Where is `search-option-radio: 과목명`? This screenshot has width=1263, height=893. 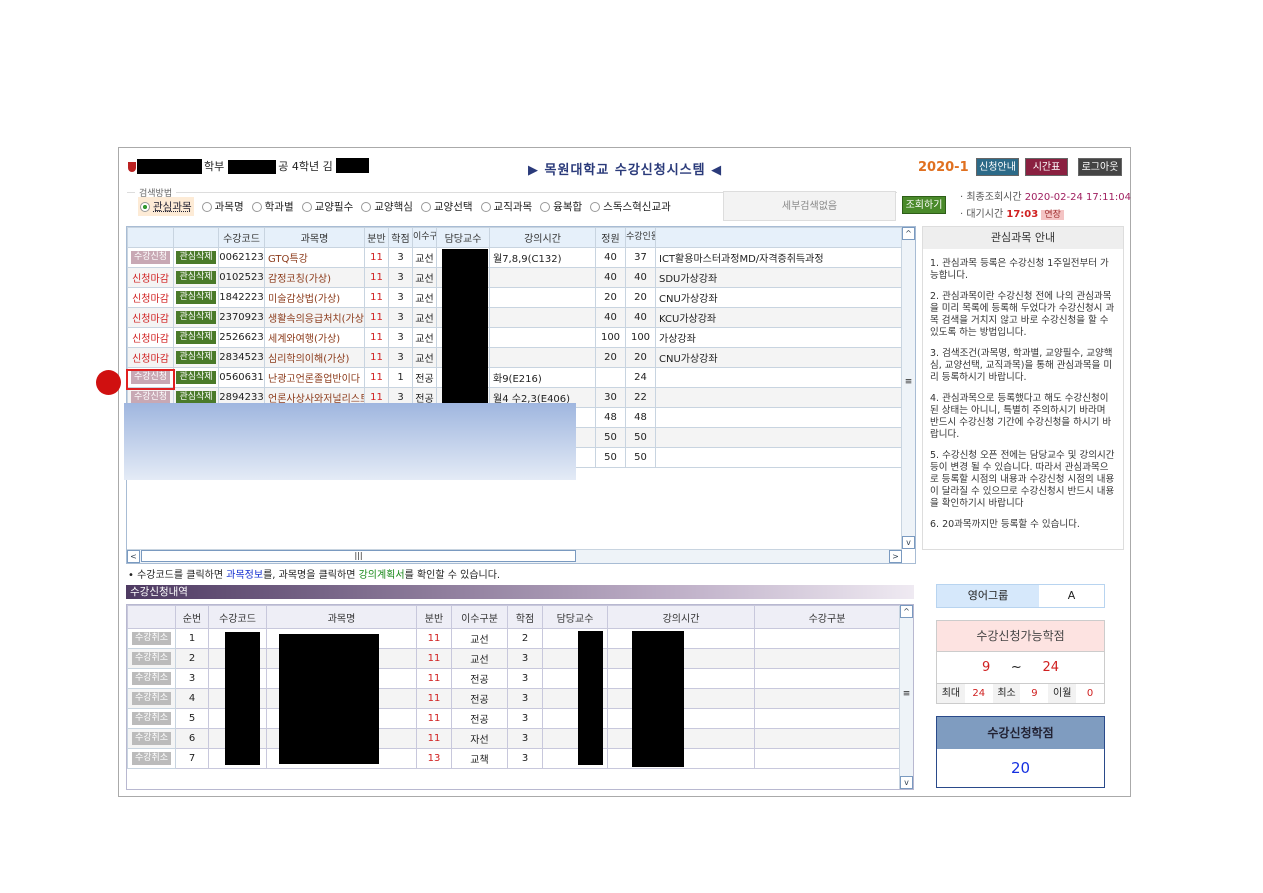 search-option-radio: 과목명 is located at coordinates (222, 206).